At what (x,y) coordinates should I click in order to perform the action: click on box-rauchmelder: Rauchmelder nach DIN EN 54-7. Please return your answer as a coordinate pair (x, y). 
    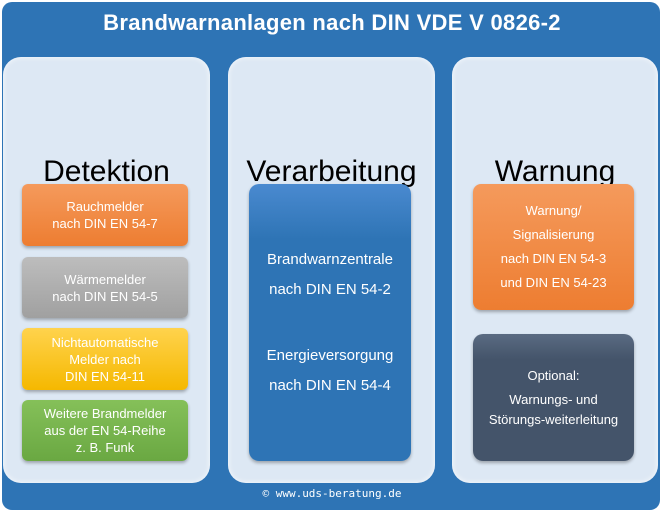
    Looking at the image, I should click on (105, 215).